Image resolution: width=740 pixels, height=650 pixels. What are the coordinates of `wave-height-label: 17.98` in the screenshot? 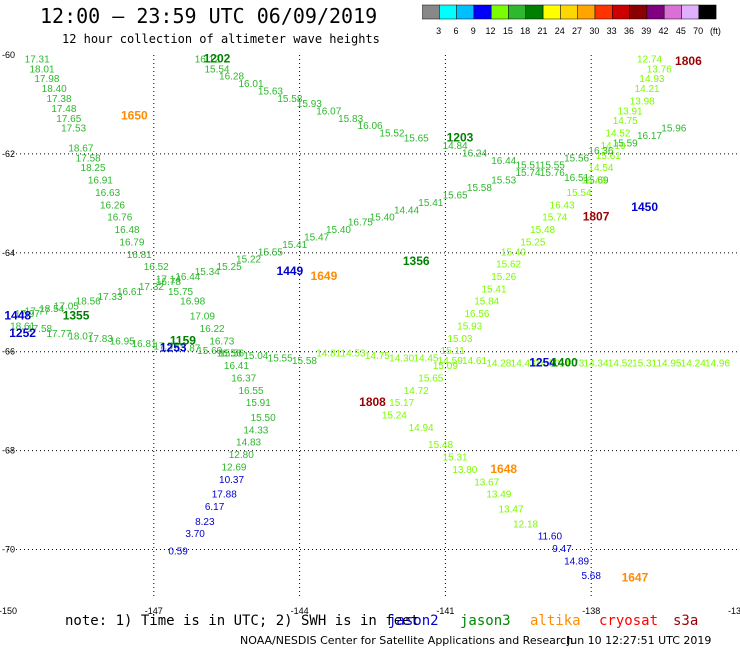 It's located at (46, 79).